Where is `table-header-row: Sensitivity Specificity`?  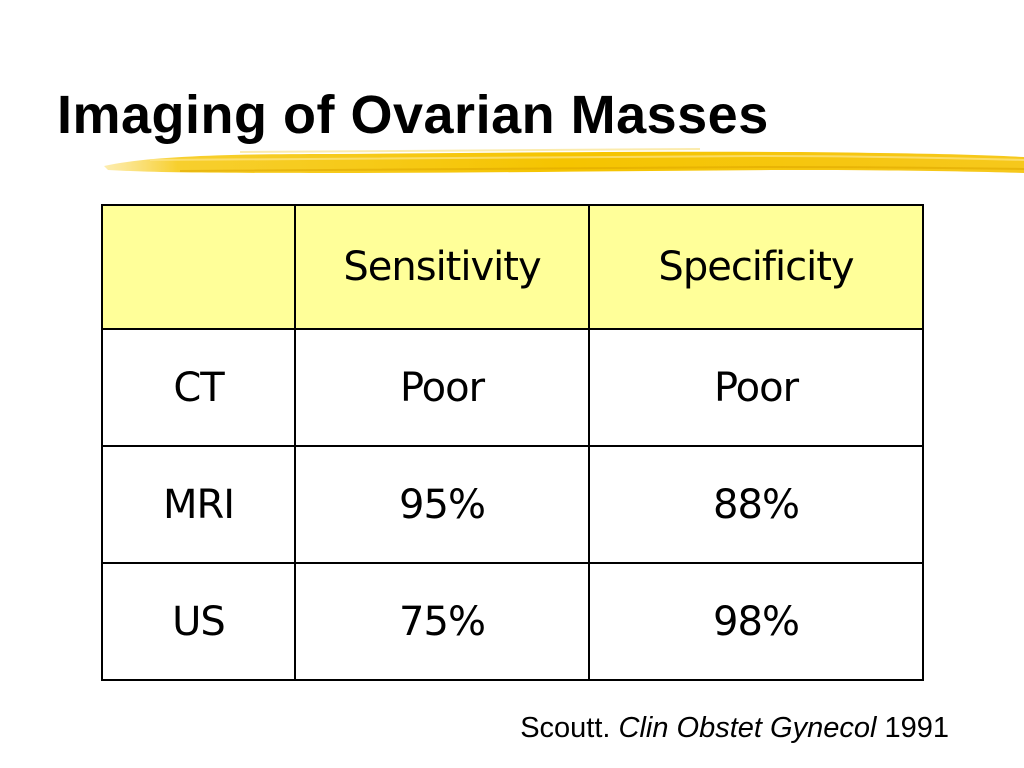
table-header-row: Sensitivity Specificity is located at coordinates (512, 267).